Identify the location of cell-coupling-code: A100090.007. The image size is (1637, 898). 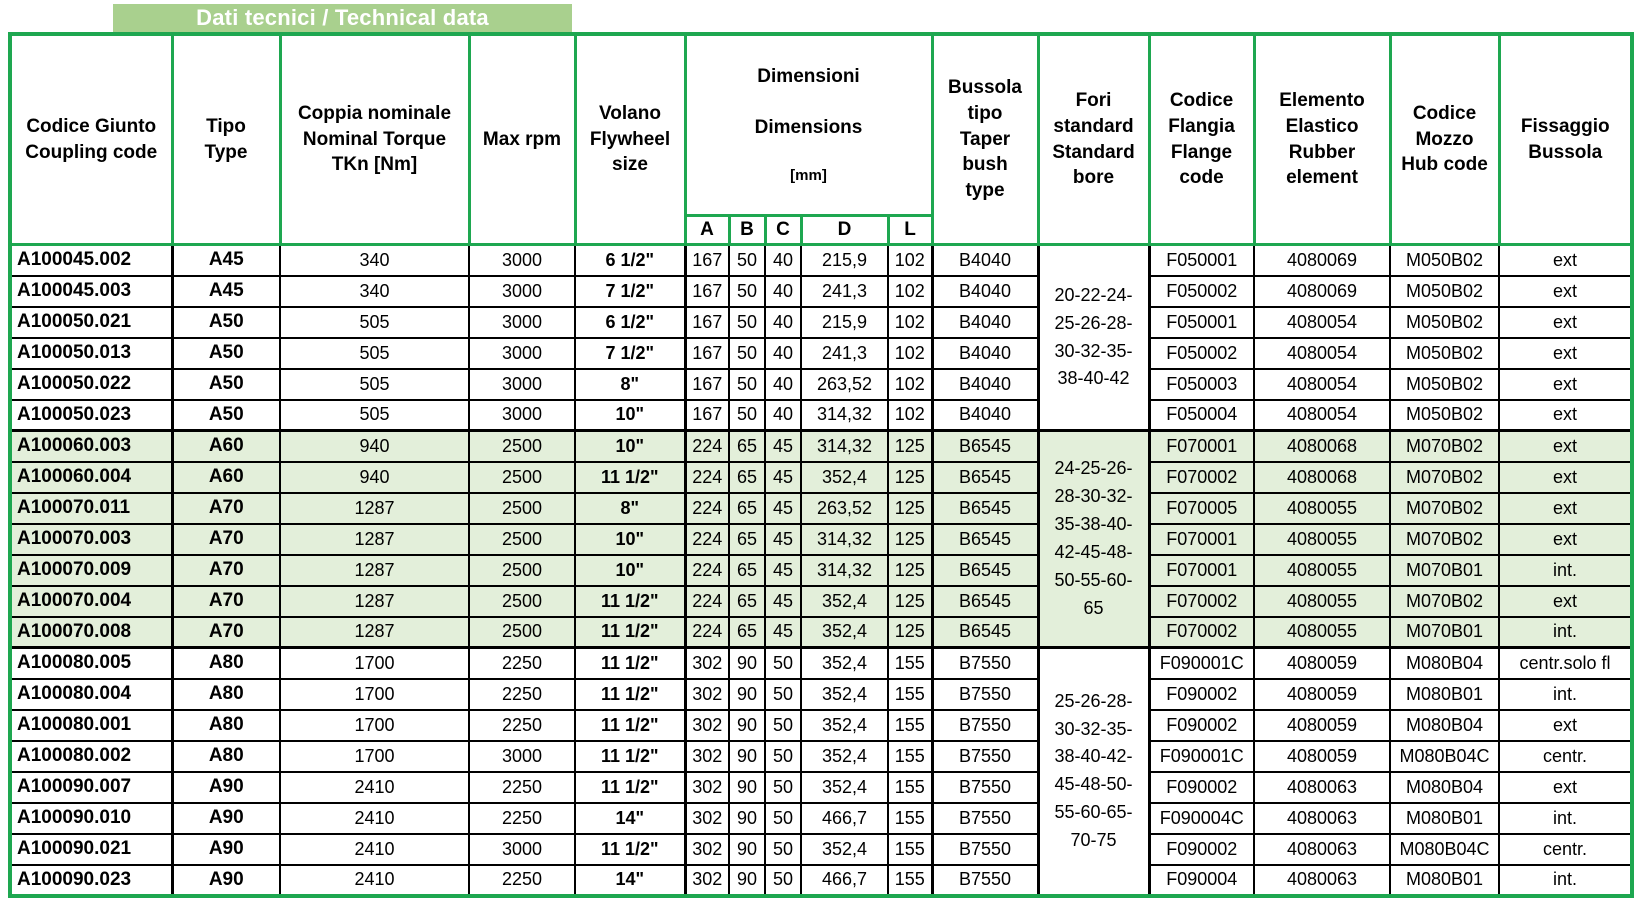
(91, 787).